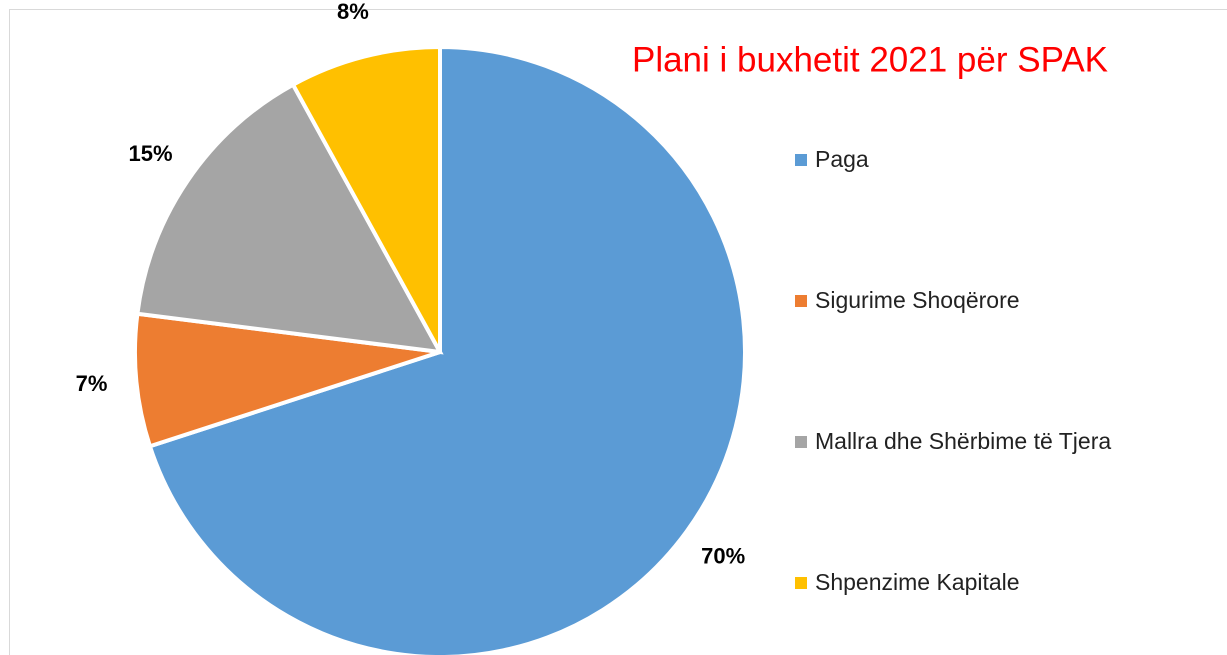 The image size is (1227, 655). What do you see at coordinates (917, 300) in the screenshot?
I see `legend-label: Sigurime Shoqërore` at bounding box center [917, 300].